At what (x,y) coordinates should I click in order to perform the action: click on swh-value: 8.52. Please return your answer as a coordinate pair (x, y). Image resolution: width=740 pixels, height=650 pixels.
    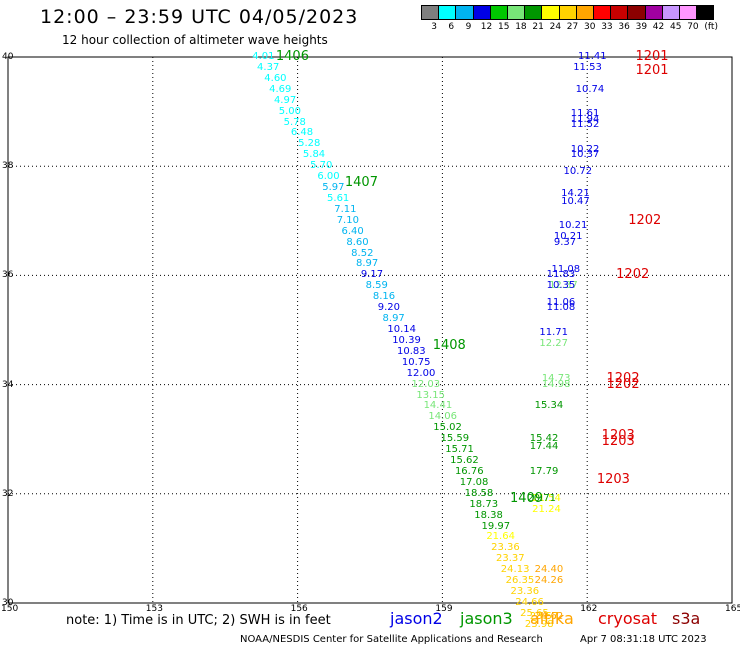
    Looking at the image, I should click on (362, 253).